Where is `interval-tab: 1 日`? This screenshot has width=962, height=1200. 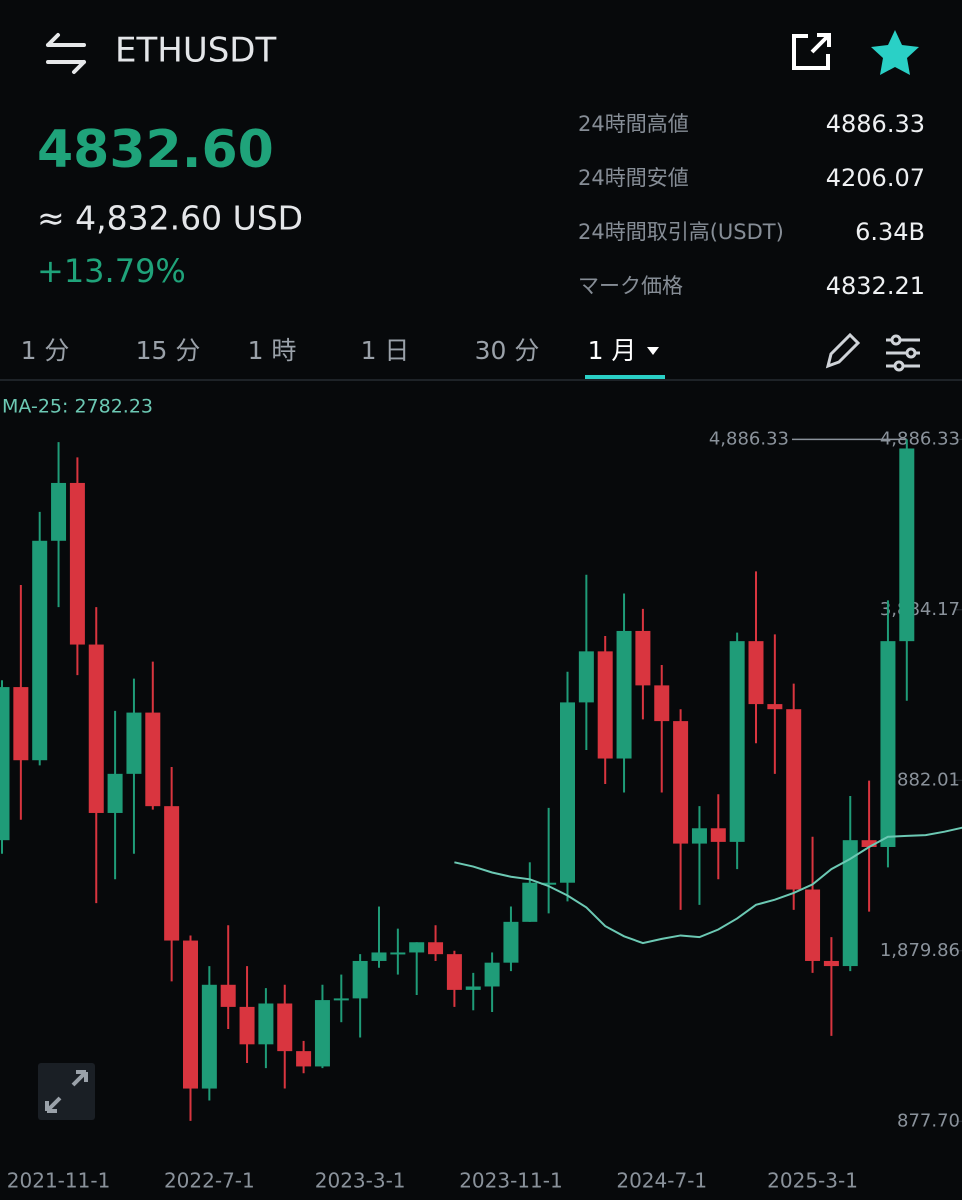
interval-tab: 1 日 is located at coordinates (385, 350).